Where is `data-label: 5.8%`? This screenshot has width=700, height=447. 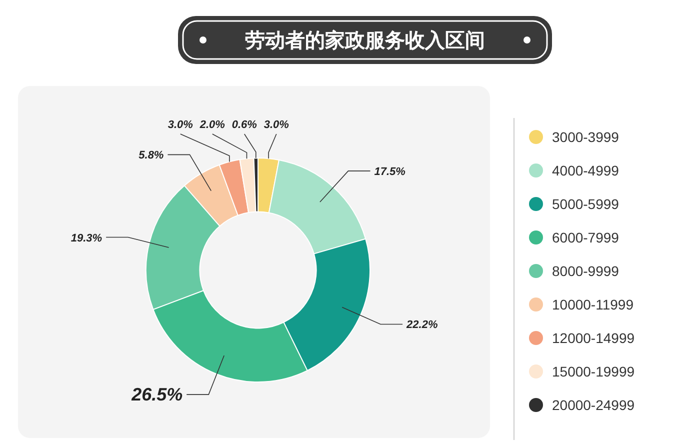
data-label: 5.8% is located at coordinates (151, 156).